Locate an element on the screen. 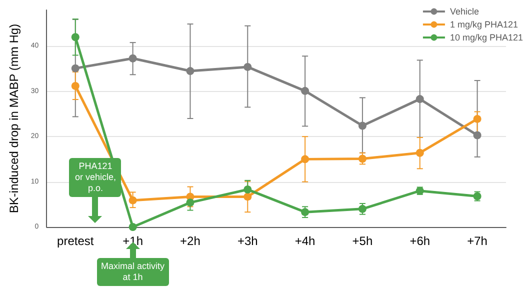 The image size is (530, 295). x-tick-label: +7h is located at coordinates (477, 241).